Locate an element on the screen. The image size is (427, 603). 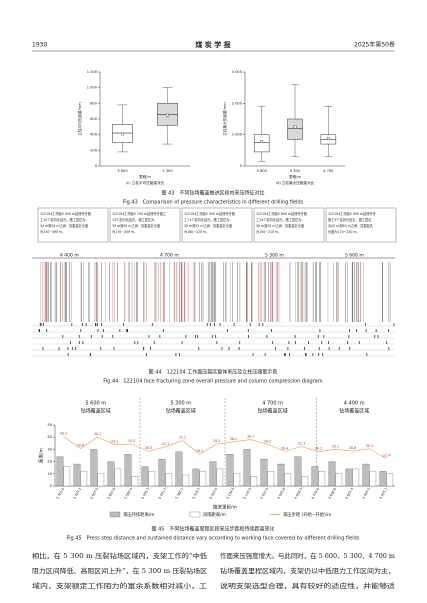
x-tick-label: 5 194.3 is located at coordinates (230, 493).